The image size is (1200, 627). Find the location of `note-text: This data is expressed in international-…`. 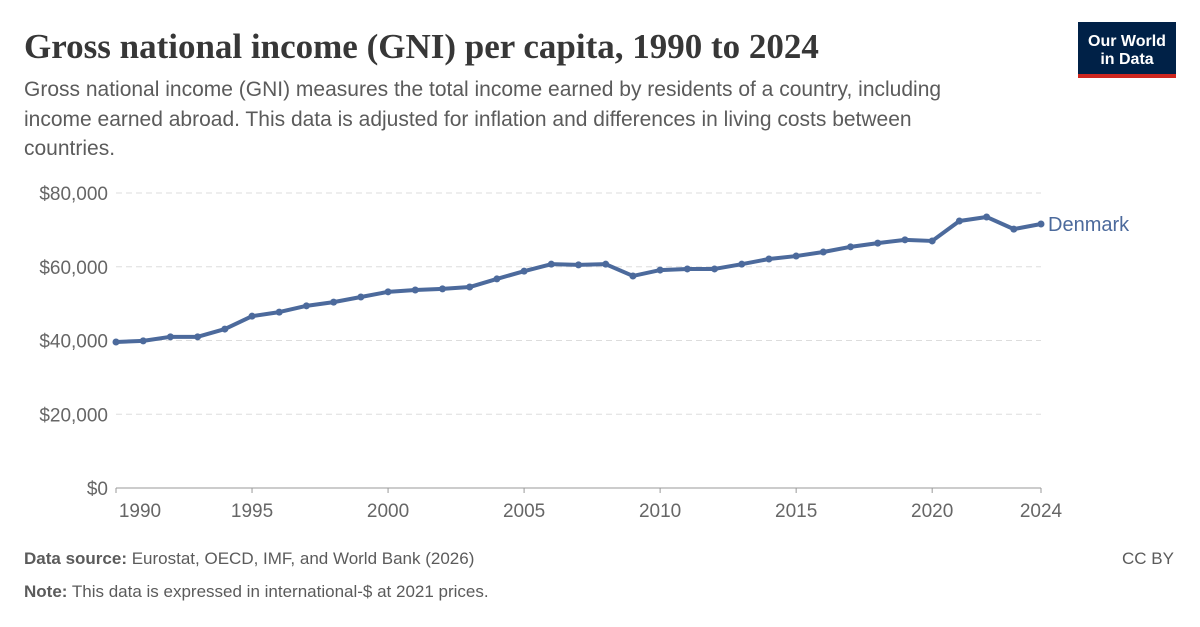

note-text: This data is expressed in international-… is located at coordinates (280, 591).